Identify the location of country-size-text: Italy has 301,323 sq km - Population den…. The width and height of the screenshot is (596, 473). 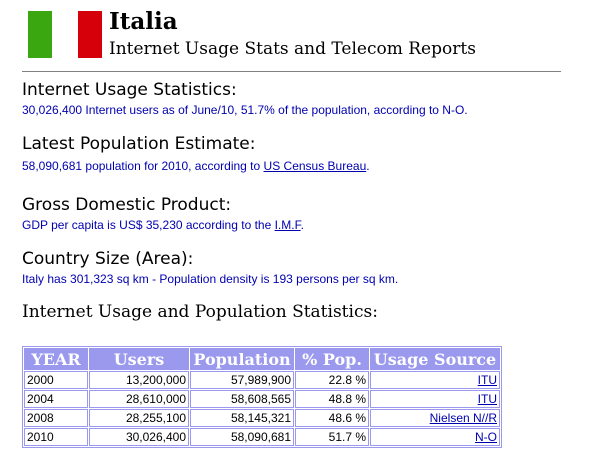
(210, 279).